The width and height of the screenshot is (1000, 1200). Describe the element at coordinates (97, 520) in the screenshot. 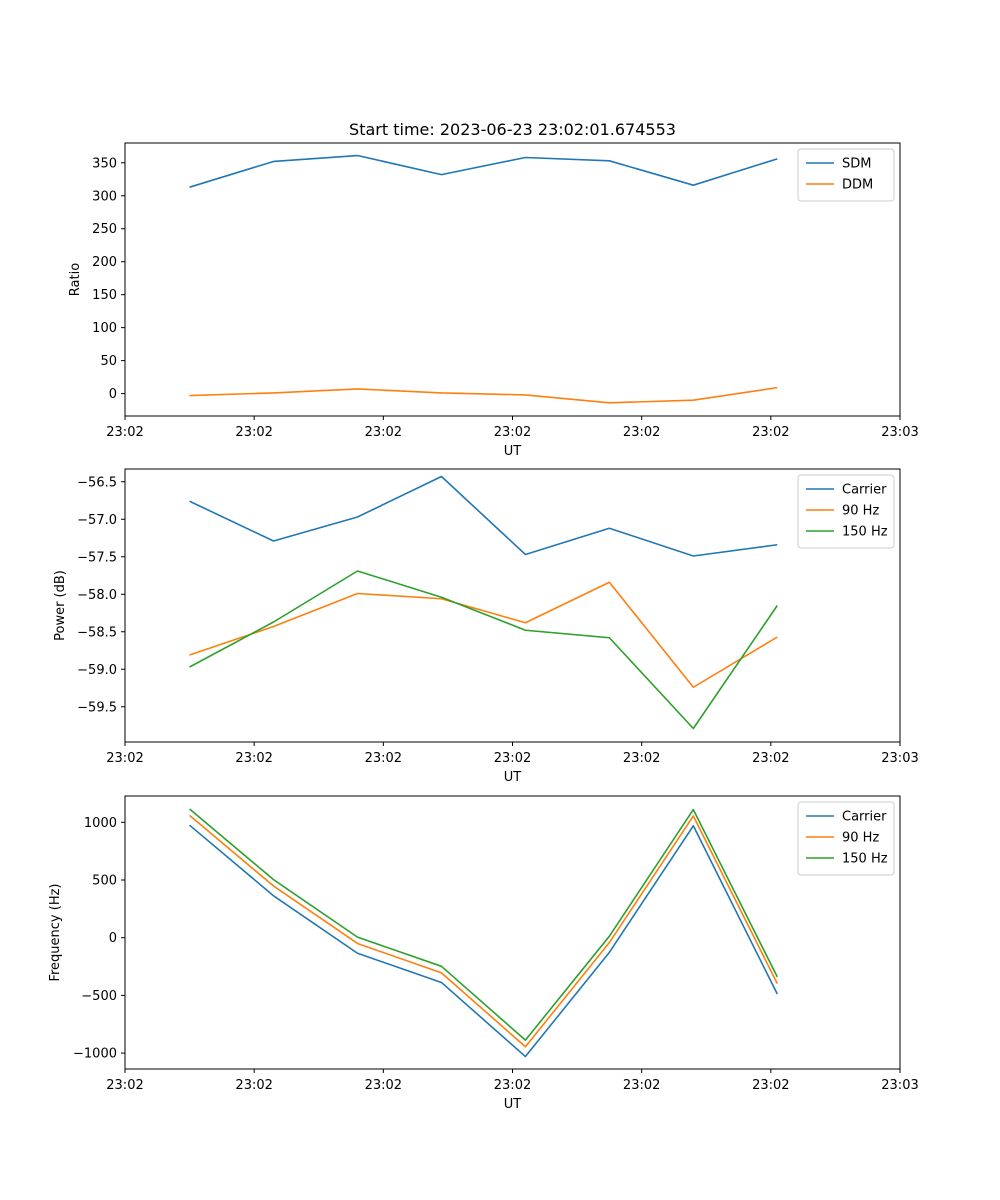

I see `power-y-tick-label: −57.0` at that location.